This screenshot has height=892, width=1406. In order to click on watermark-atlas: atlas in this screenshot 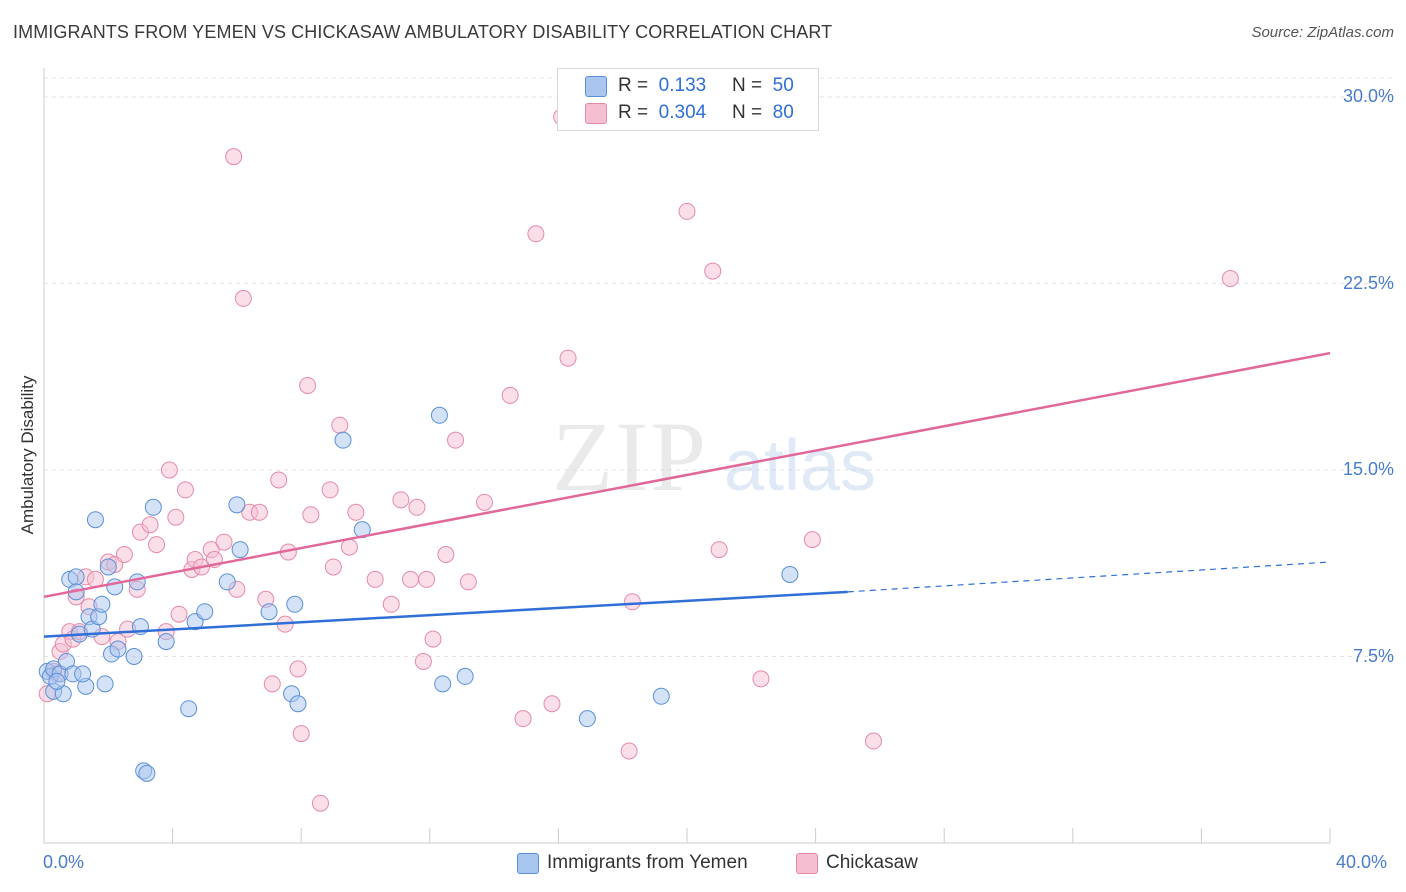, I will do `click(800, 466)`.